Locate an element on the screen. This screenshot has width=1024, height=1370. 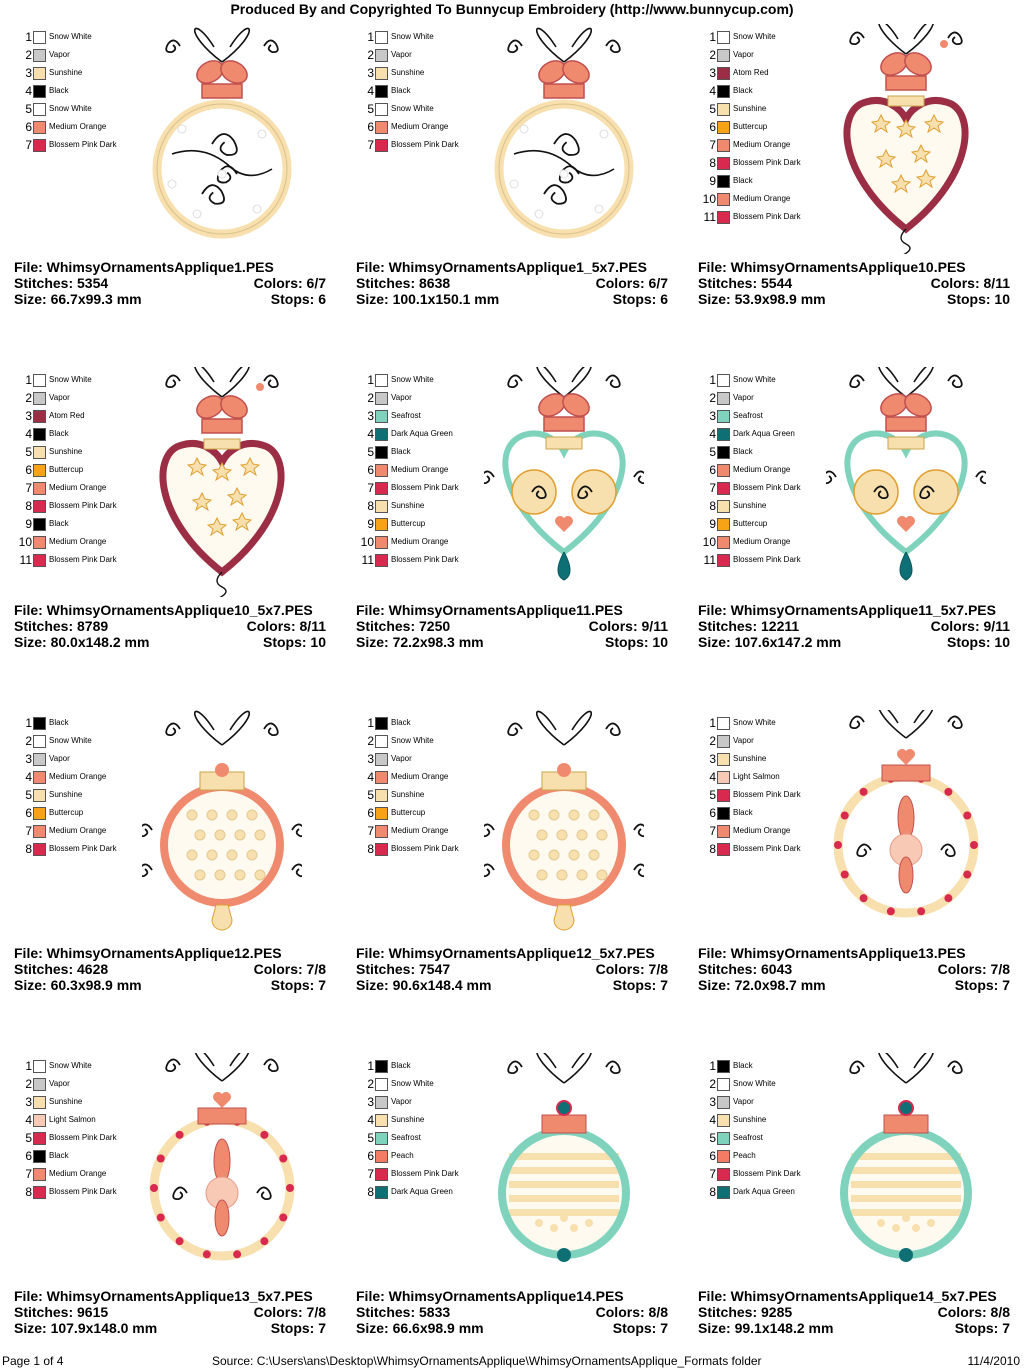
color-name: Black is located at coordinates (59, 722).